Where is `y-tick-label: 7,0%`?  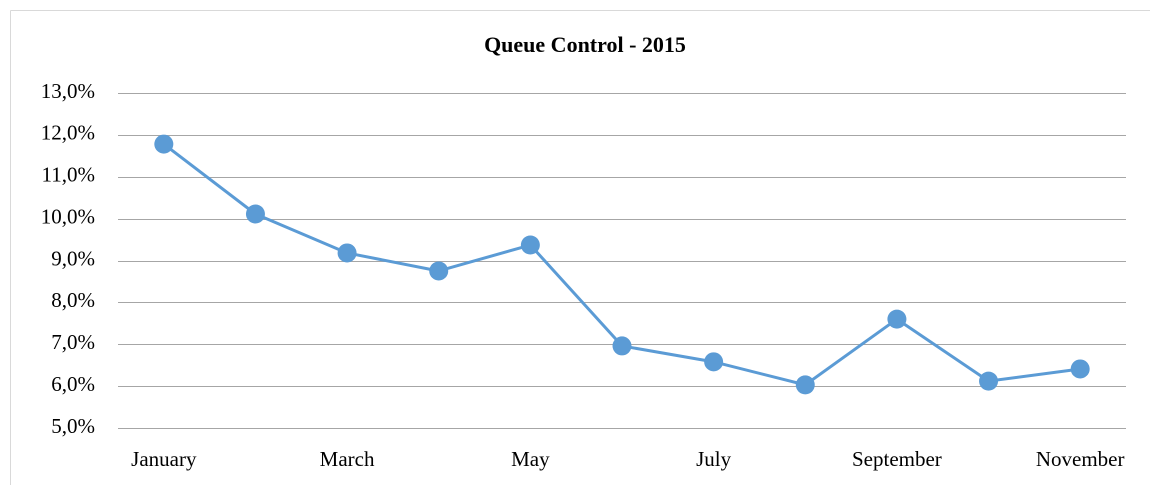
y-tick-label: 7,0% is located at coordinates (73, 342).